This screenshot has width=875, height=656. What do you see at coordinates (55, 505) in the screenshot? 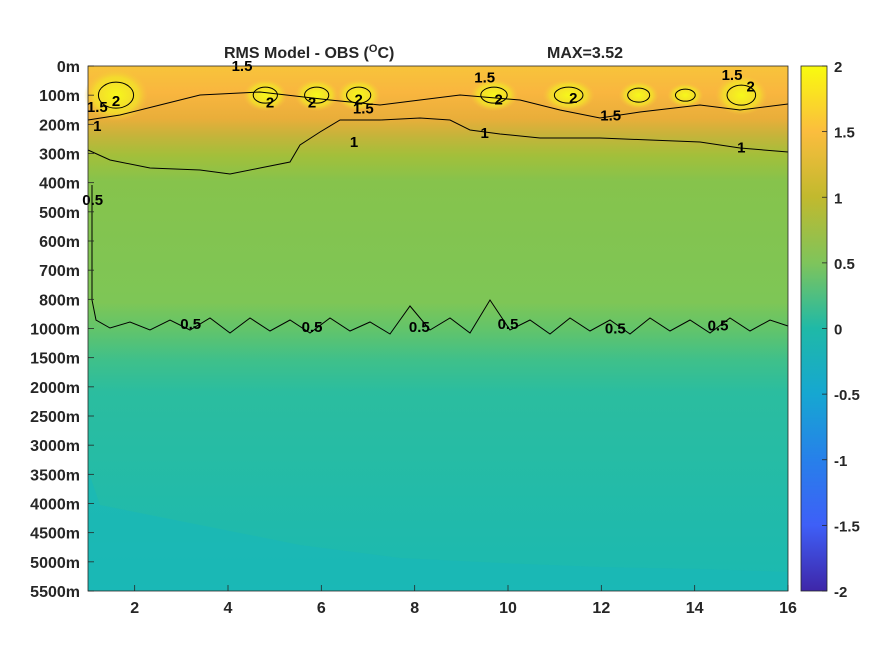
I see `y-tick-label: 4000m` at bounding box center [55, 505].